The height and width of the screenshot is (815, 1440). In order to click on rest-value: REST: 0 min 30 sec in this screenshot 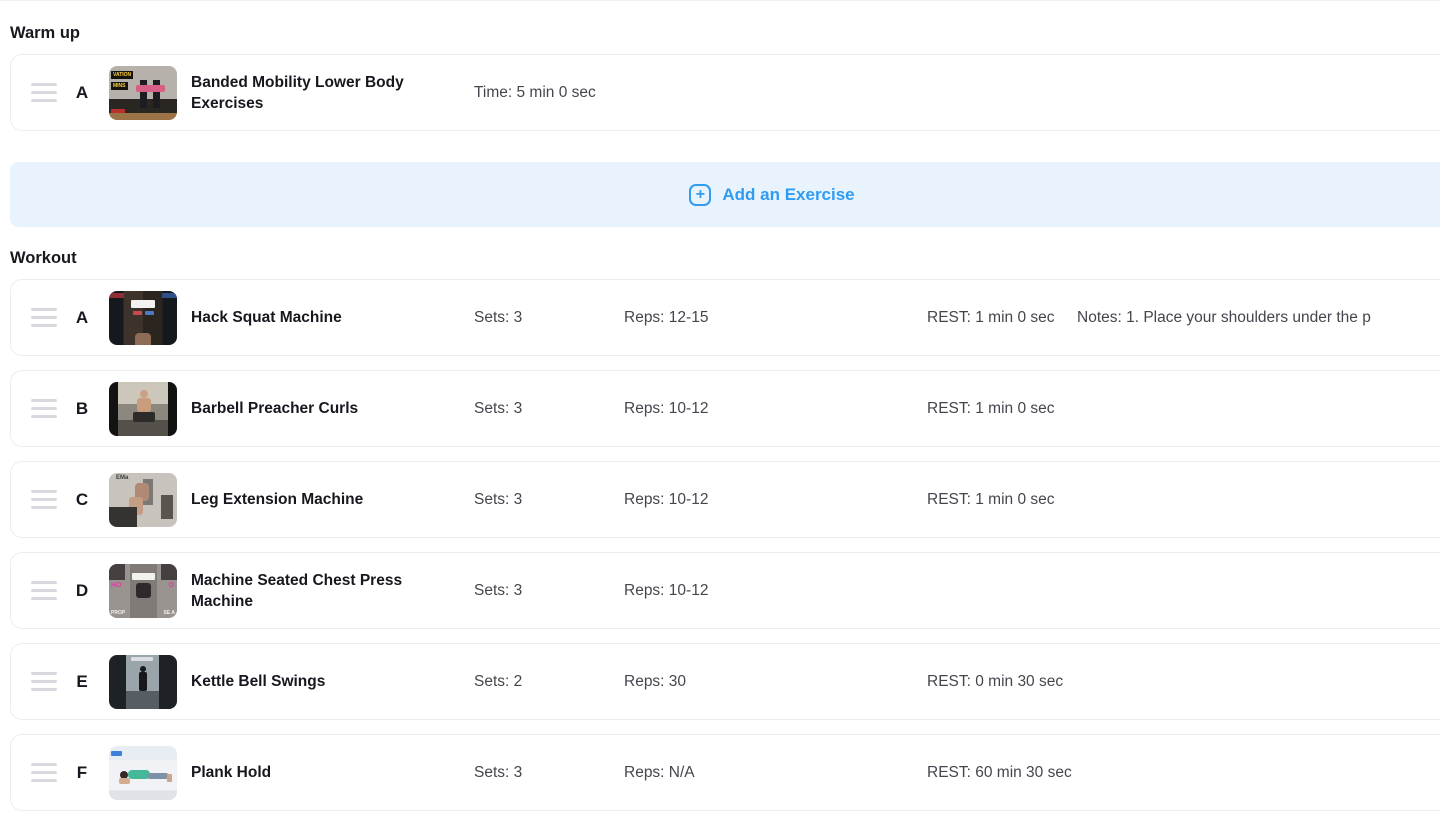, I will do `click(995, 681)`.